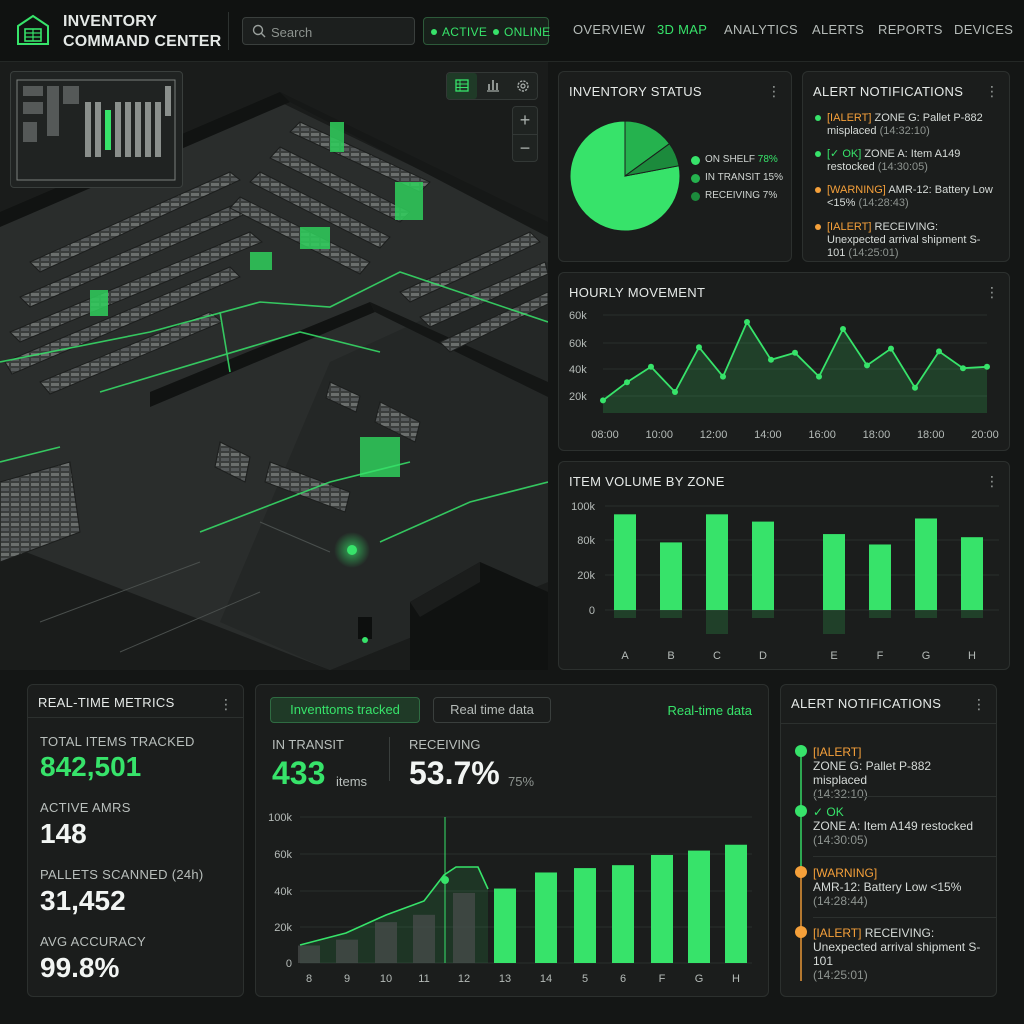 The width and height of the screenshot is (1024, 1024). Describe the element at coordinates (586, 541) in the screenshot. I see `y-tick-label: 80k` at that location.